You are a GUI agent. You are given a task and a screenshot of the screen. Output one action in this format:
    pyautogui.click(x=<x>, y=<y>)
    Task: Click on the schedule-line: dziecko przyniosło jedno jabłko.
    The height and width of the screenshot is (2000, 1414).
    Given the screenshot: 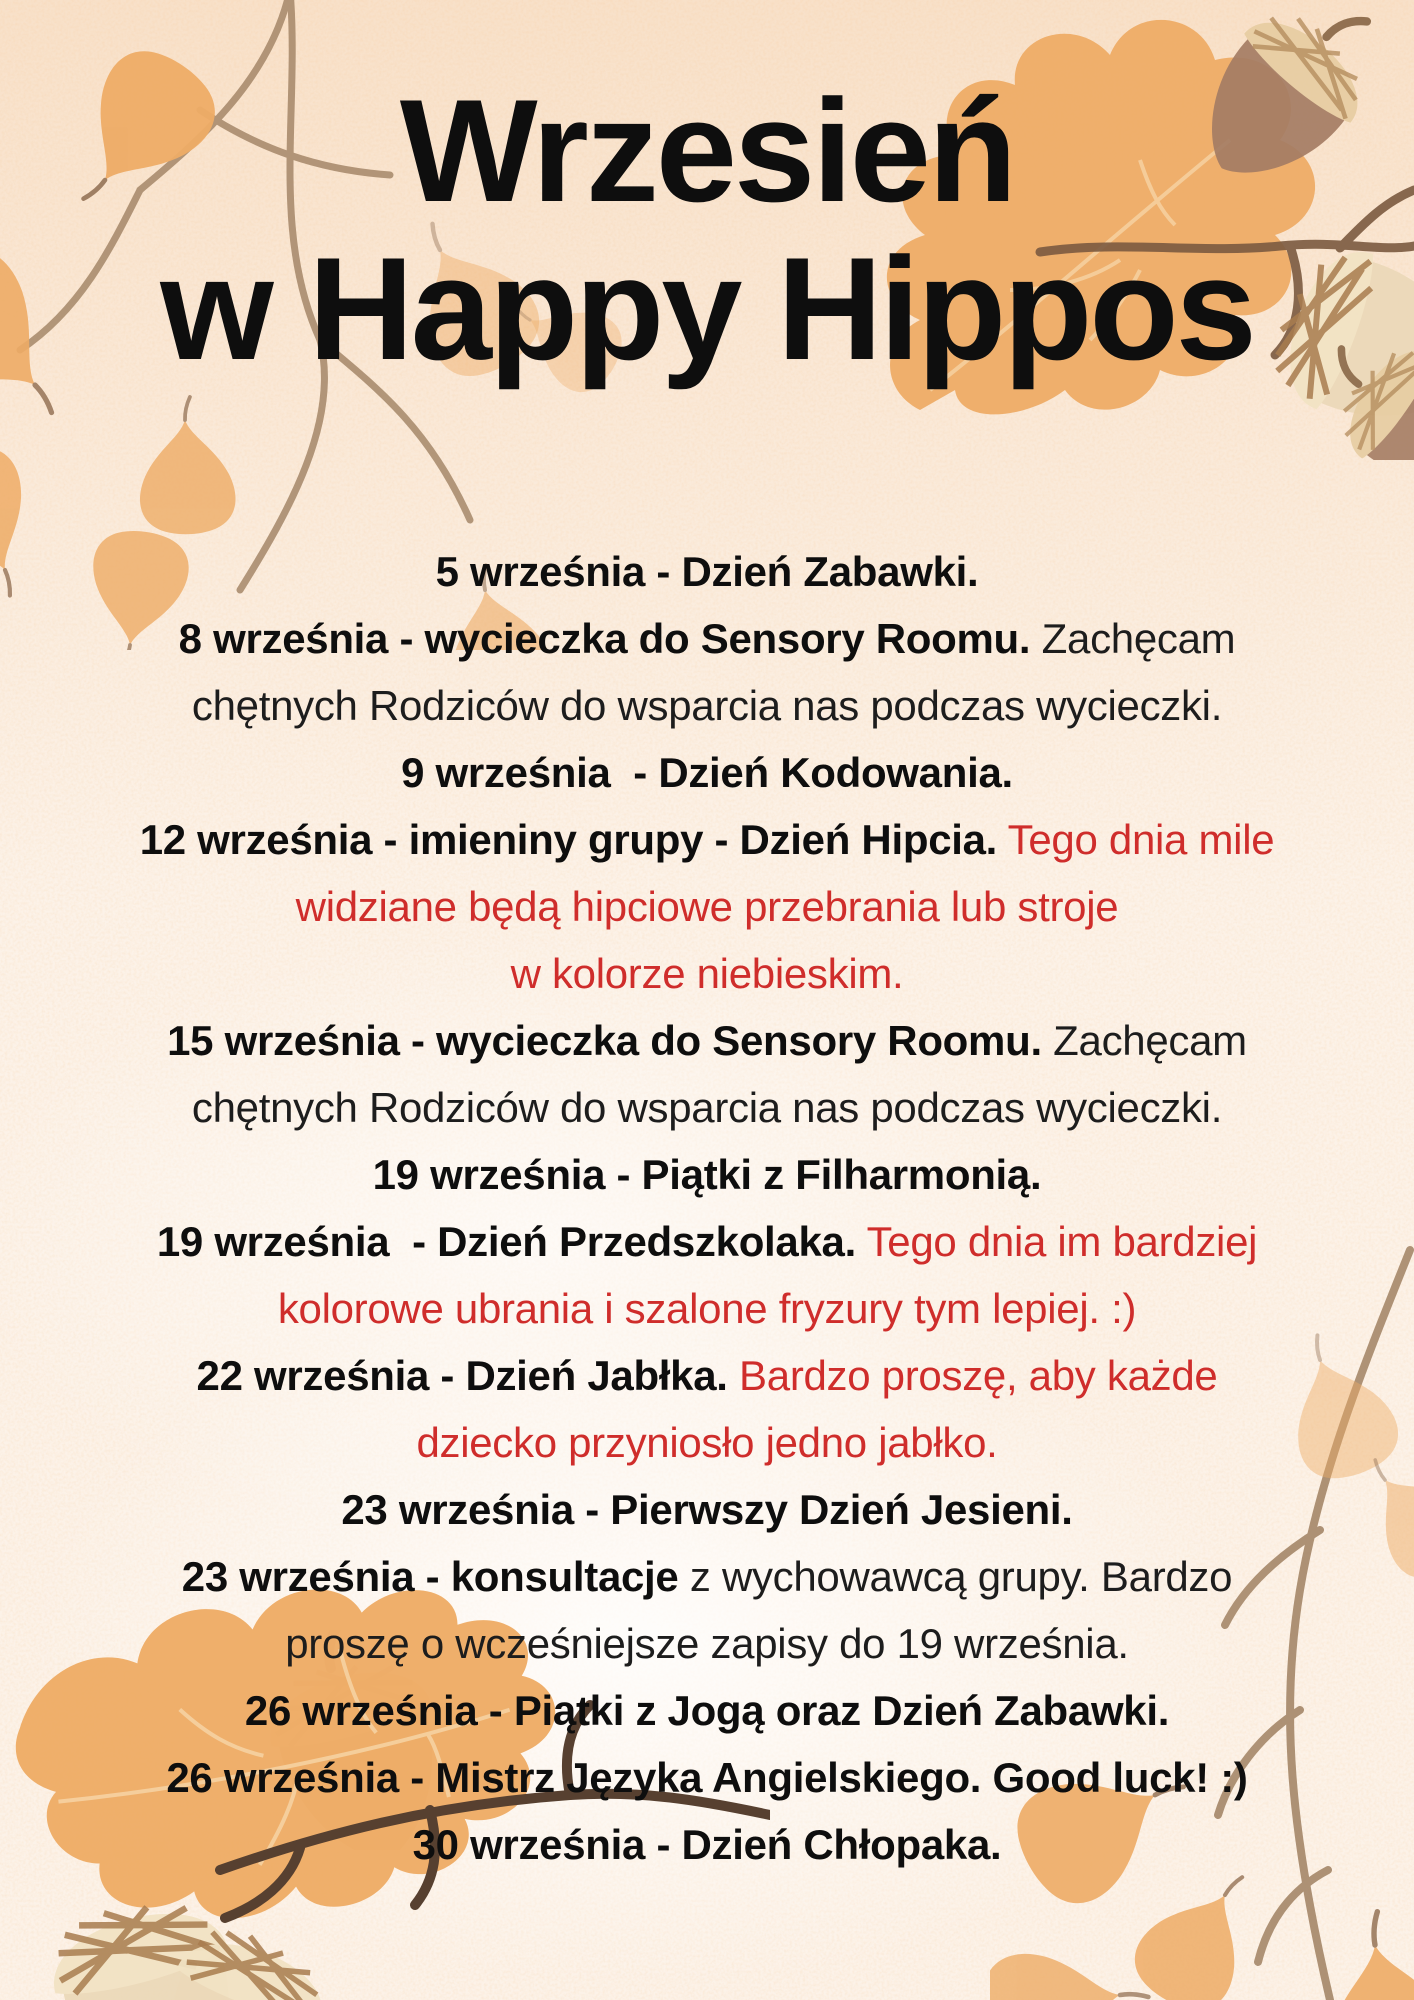 What is the action you would take?
    pyautogui.click(x=707, y=1442)
    